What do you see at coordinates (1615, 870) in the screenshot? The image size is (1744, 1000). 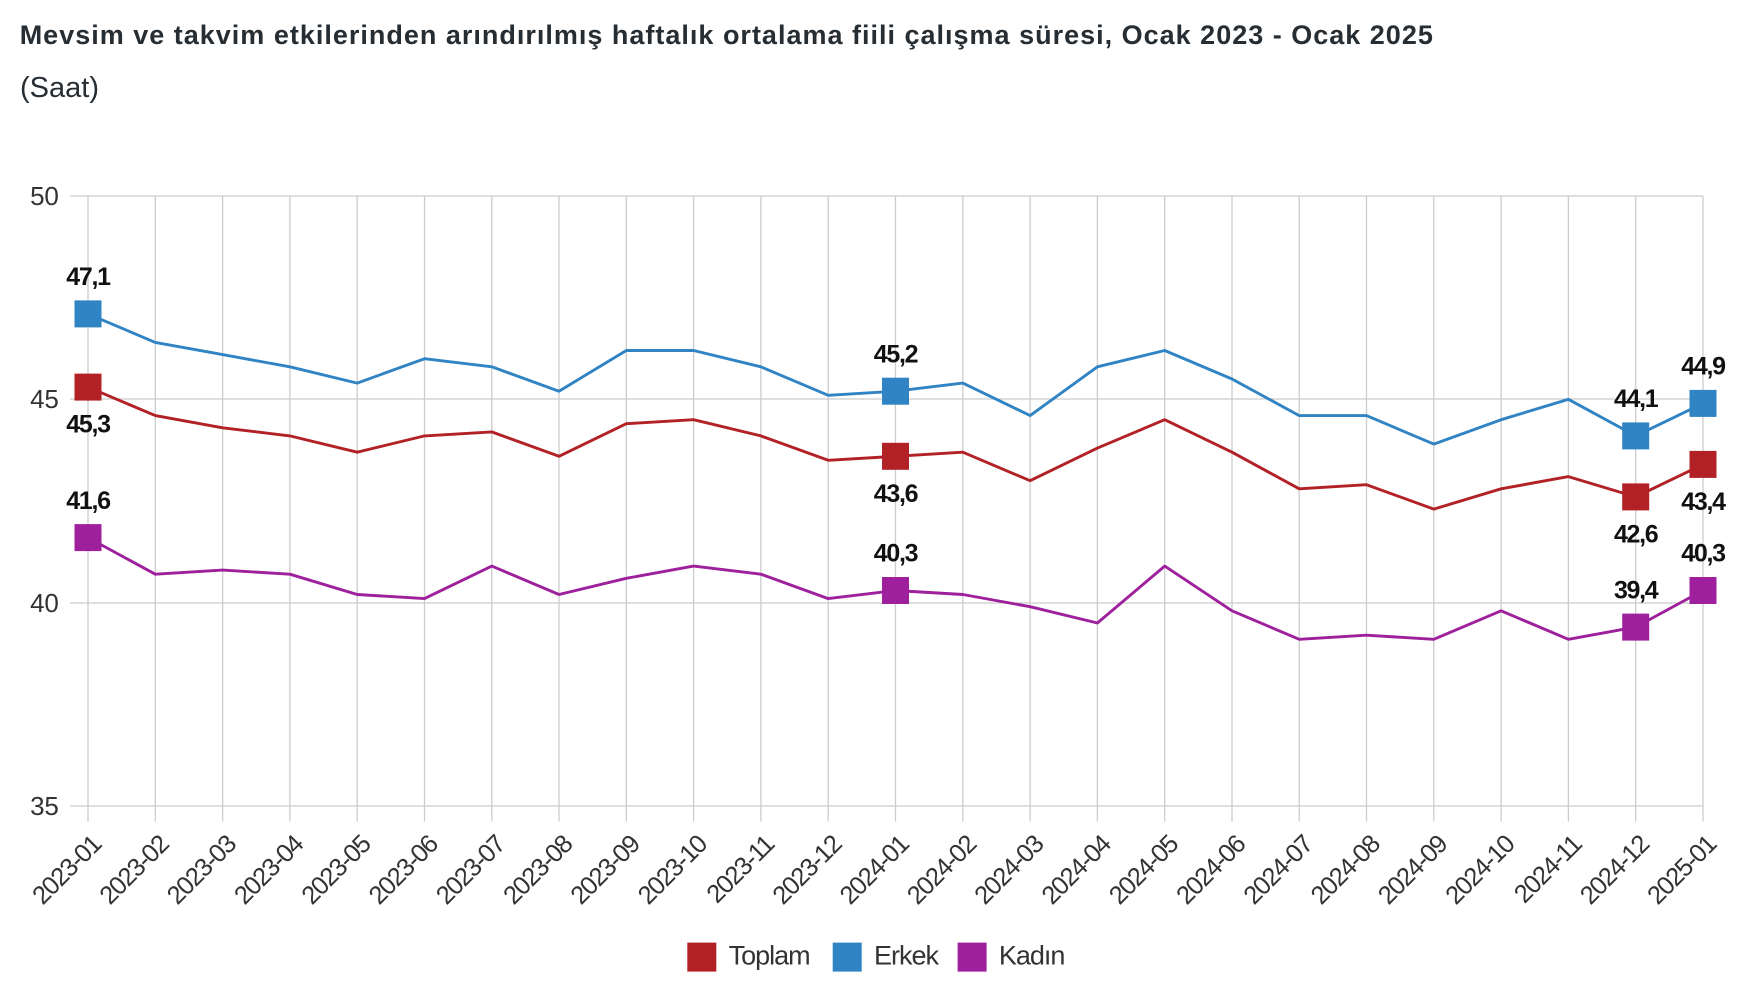 I see `svg-text: 2024-12` at bounding box center [1615, 870].